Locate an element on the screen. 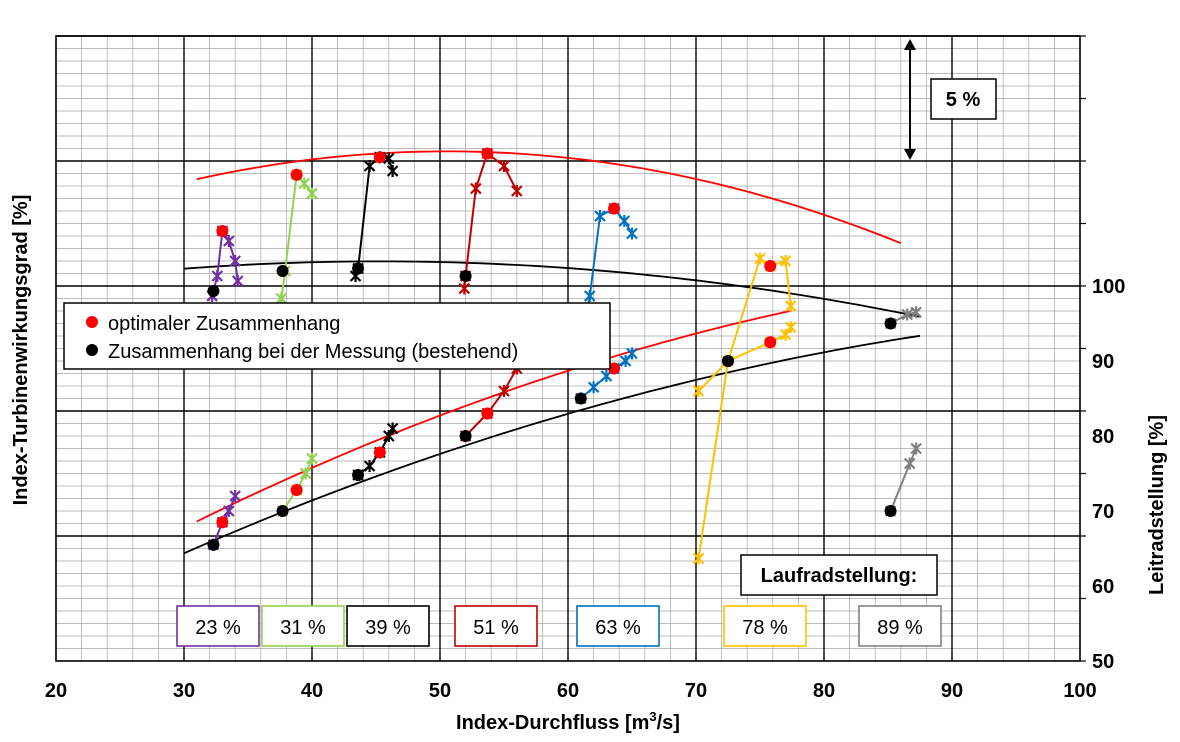 The width and height of the screenshot is (1180, 742). y-right-tick-label: 70 is located at coordinates (1103, 512).